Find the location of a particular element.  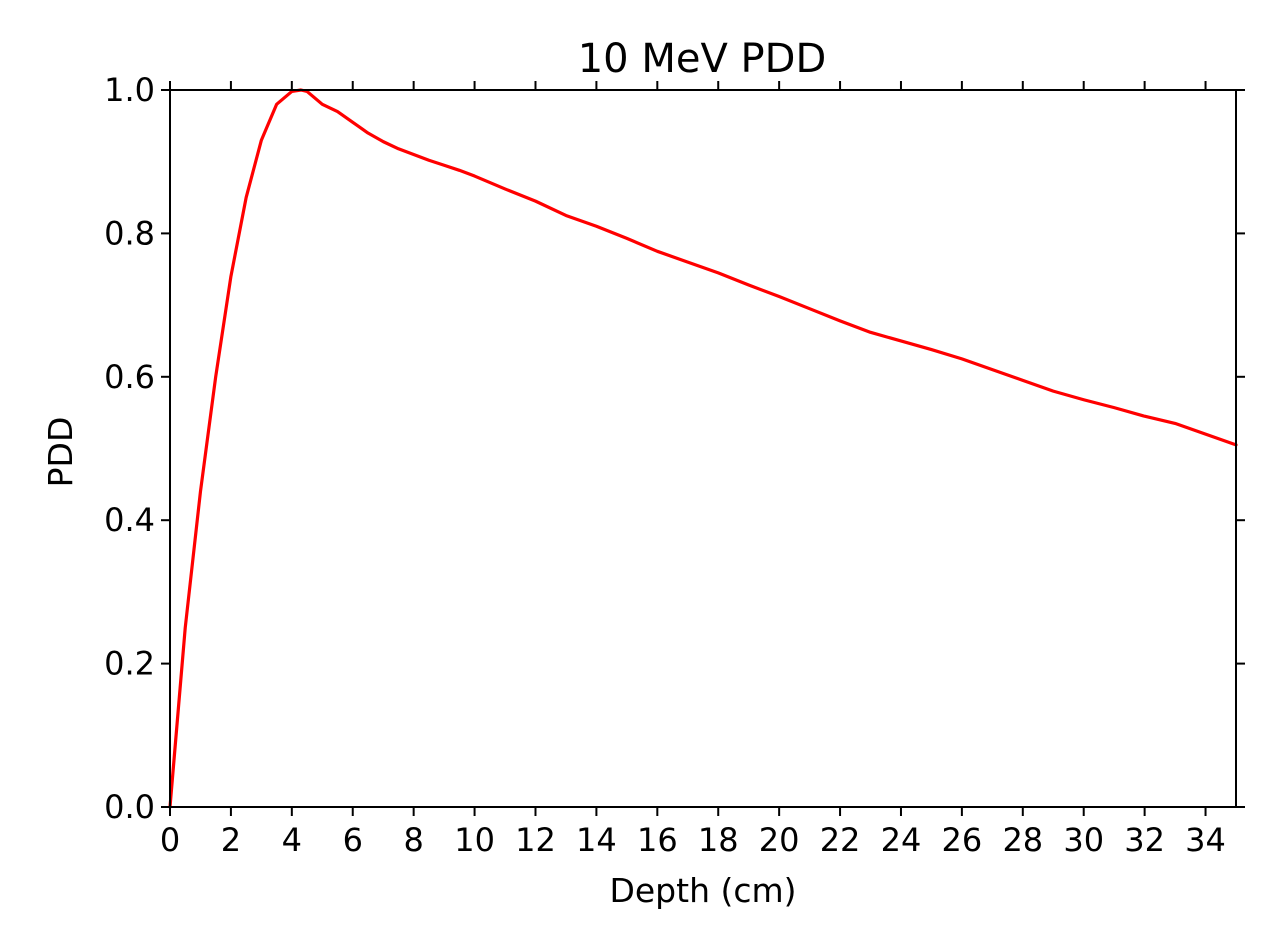

x-tick-label: 2 is located at coordinates (231, 840).